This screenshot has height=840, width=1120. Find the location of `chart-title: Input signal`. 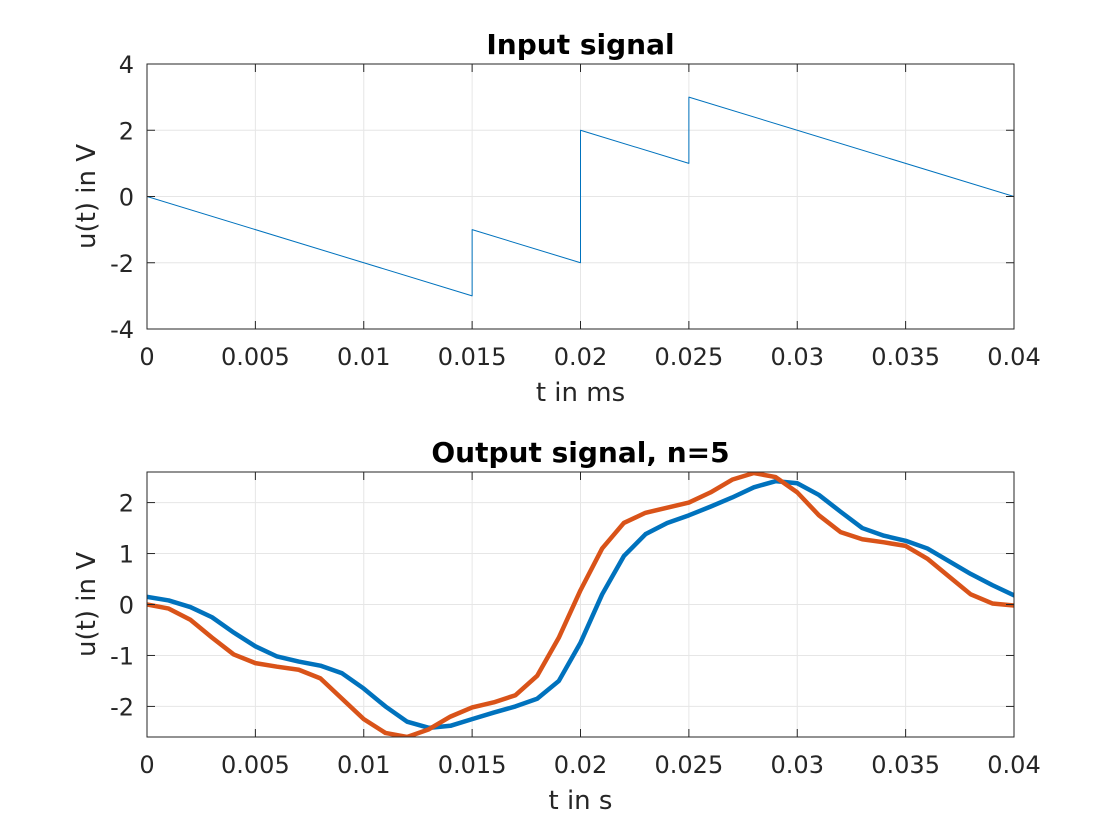

chart-title: Input signal is located at coordinates (580, 44).